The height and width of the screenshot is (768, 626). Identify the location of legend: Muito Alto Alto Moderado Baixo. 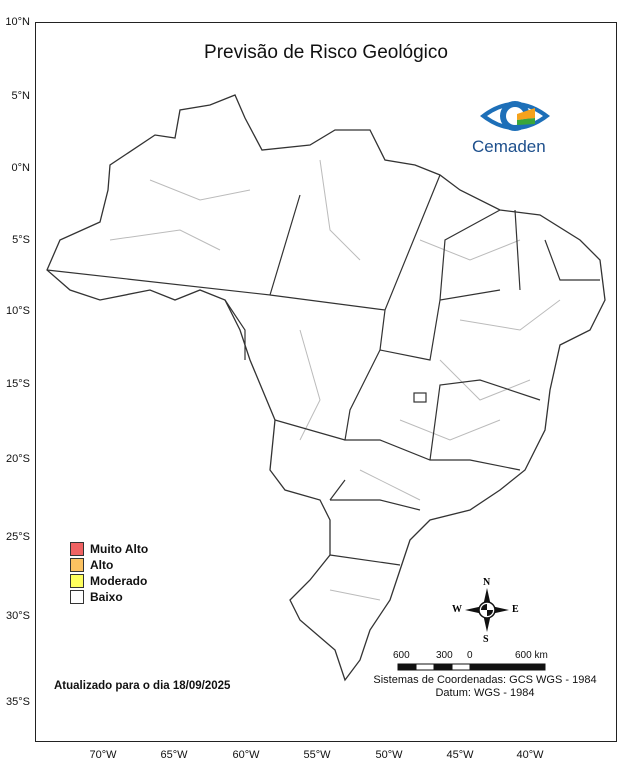
(109, 573).